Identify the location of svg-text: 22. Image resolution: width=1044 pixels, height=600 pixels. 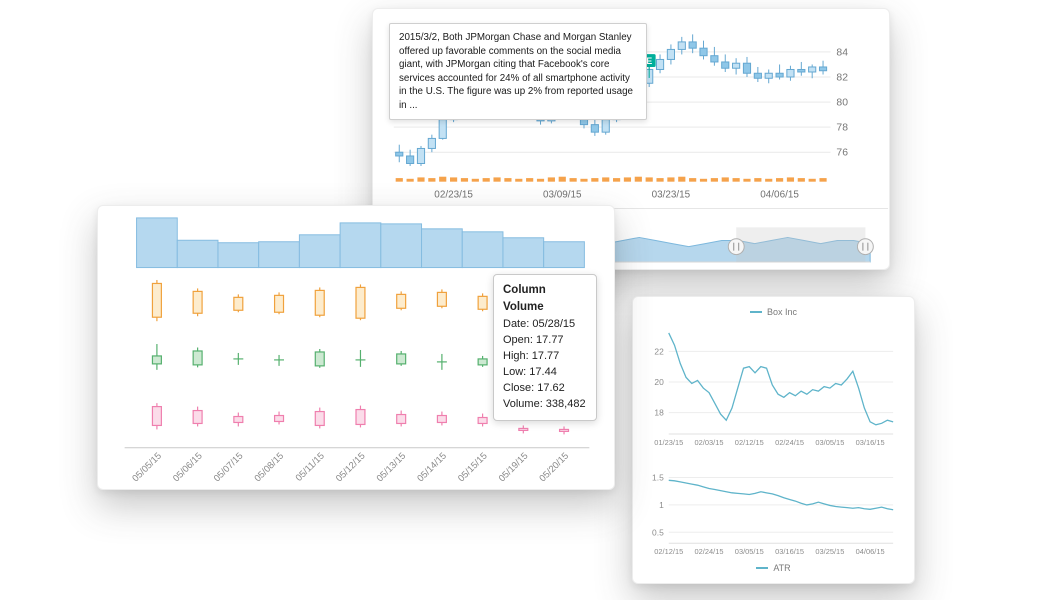
(659, 351).